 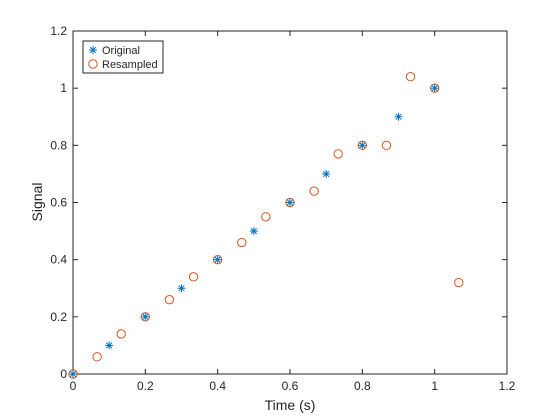 I want to click on y-axis-label: Signal, so click(x=37, y=202).